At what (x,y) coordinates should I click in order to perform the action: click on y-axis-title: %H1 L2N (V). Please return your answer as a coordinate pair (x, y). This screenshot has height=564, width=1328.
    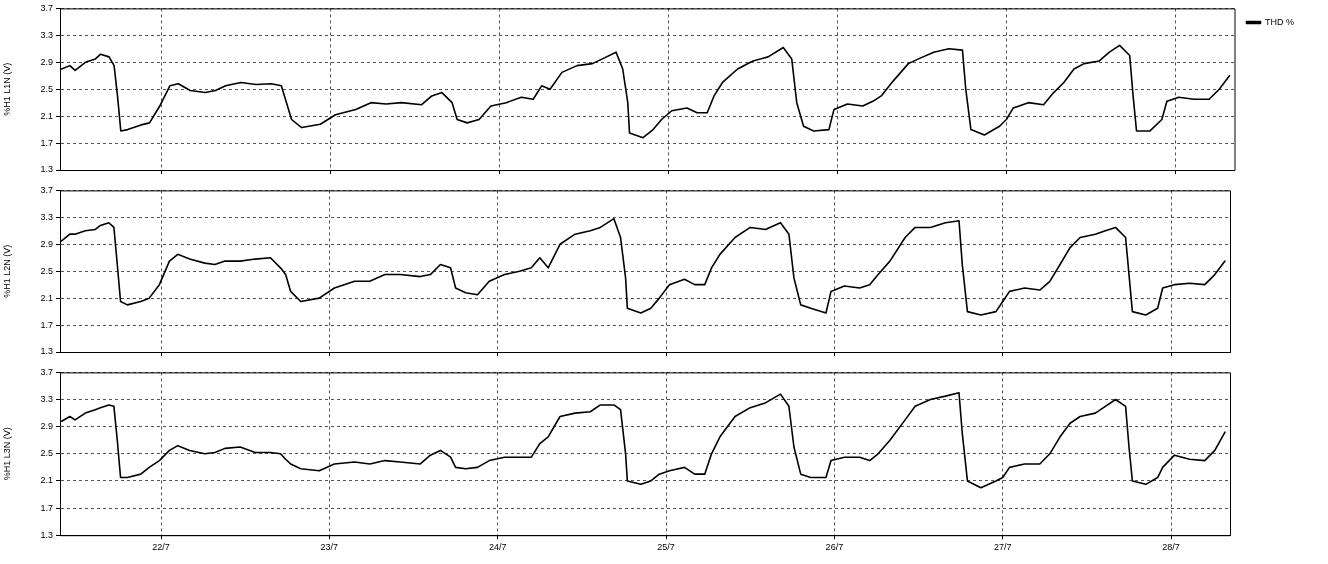
    Looking at the image, I should click on (6, 271).